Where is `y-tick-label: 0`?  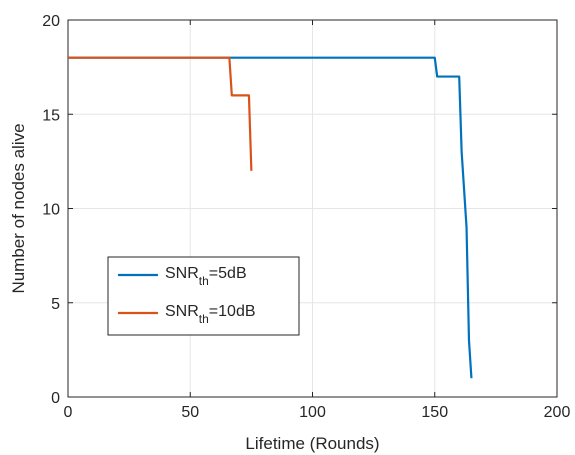 y-tick-label: 0 is located at coordinates (55, 398).